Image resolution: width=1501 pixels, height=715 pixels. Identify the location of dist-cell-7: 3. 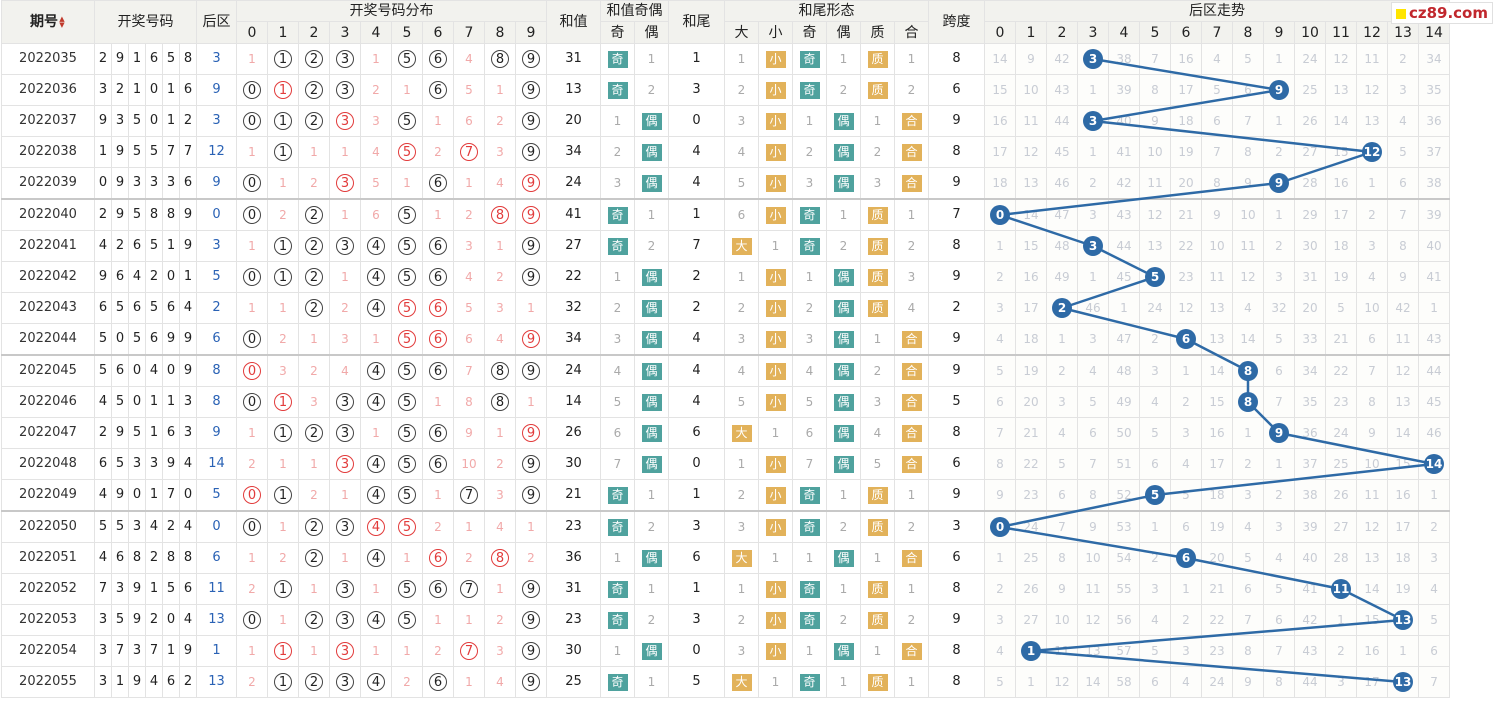
(469, 246).